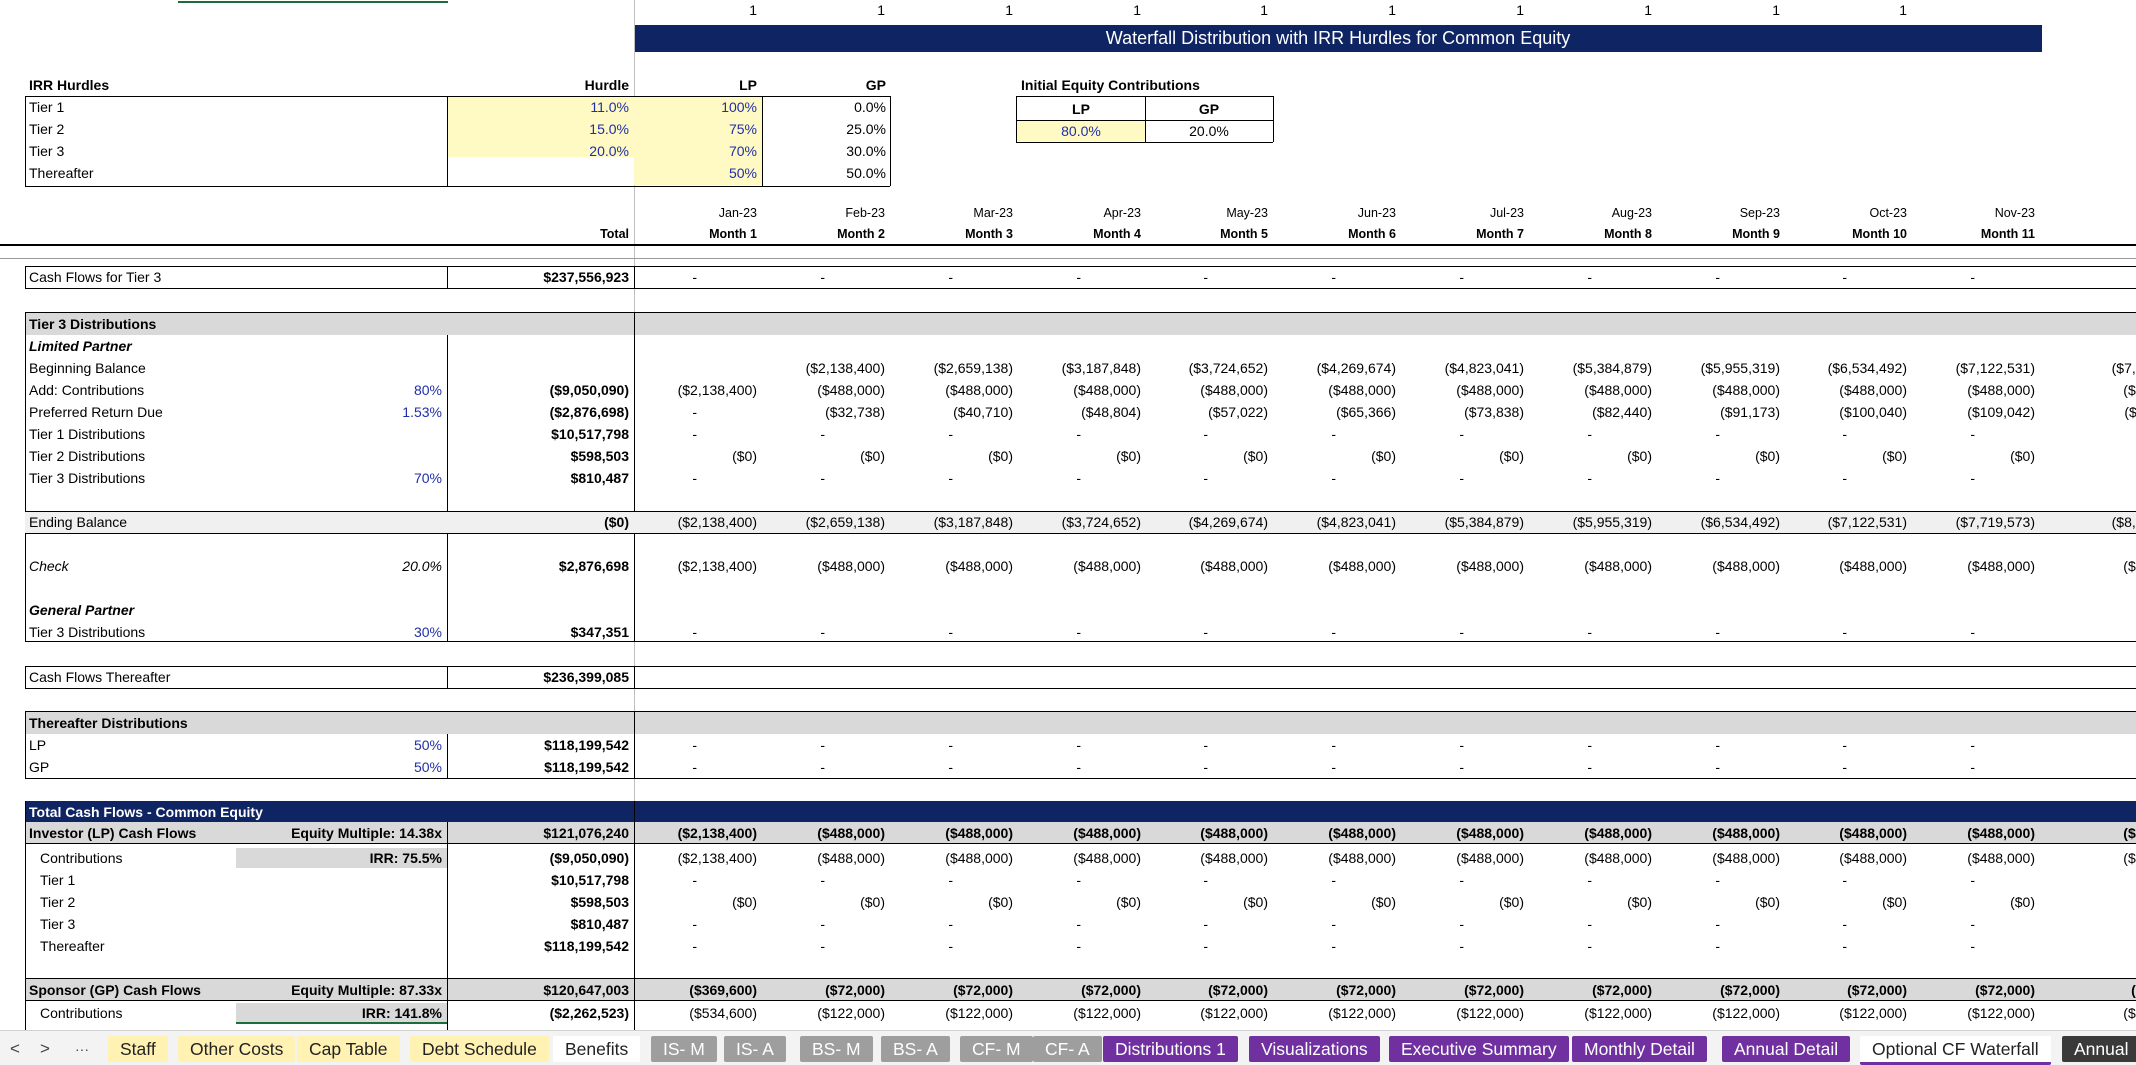  Describe the element at coordinates (586, 277) in the screenshot. I see `row-total-cell: $237,556,923` at that location.